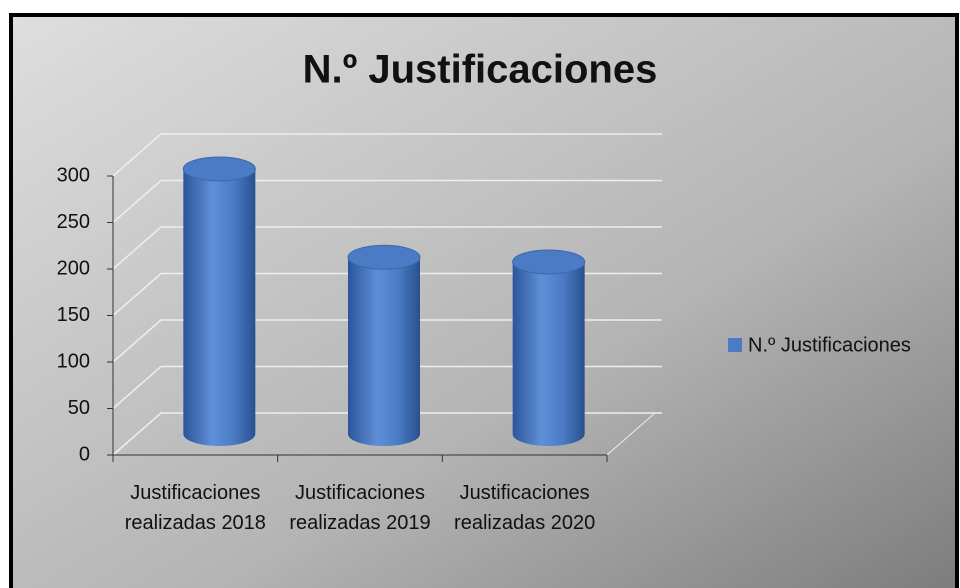 The width and height of the screenshot is (960, 588). What do you see at coordinates (735, 345) in the screenshot?
I see `legend-swatch` at bounding box center [735, 345].